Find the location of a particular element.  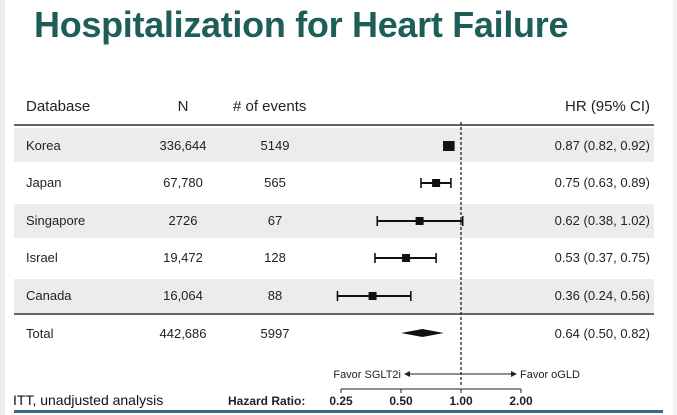

favor-left-label: Favor SGLT2i is located at coordinates (367, 375).